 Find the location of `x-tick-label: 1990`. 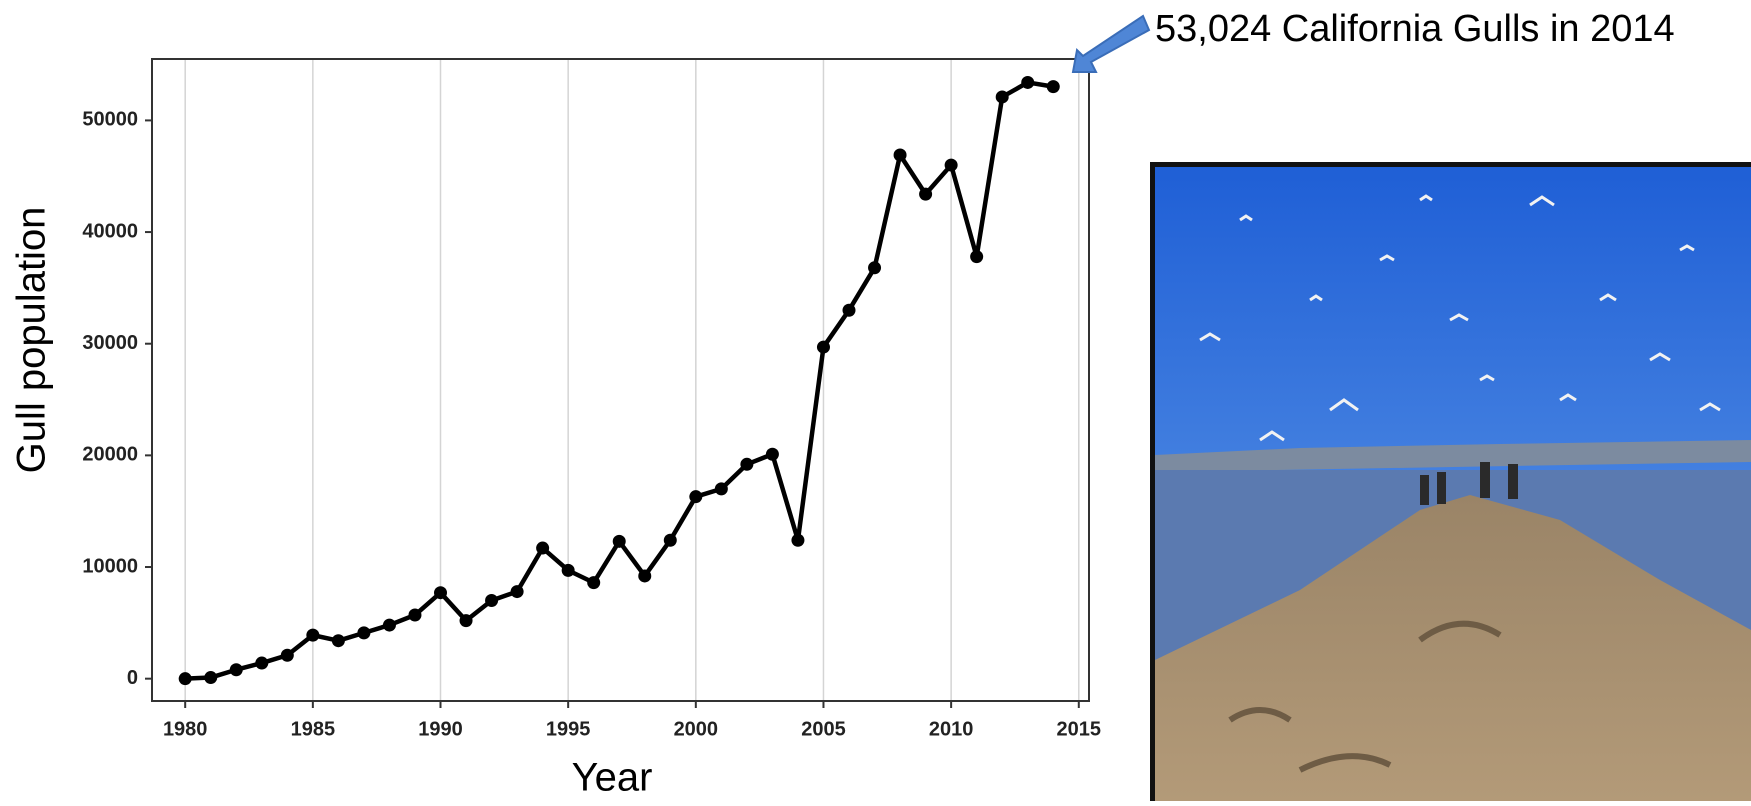

x-tick-label: 1990 is located at coordinates (440, 729).